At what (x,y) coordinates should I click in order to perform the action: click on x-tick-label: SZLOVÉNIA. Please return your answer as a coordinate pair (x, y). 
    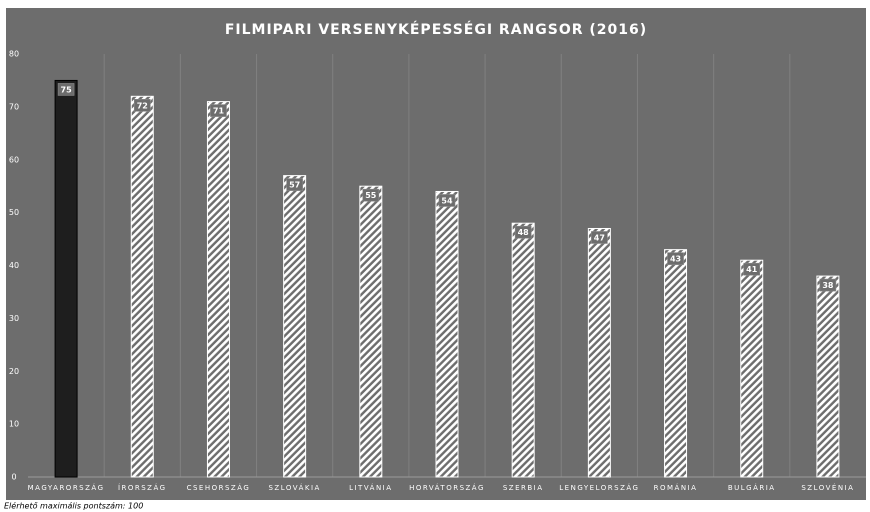
    Looking at the image, I should click on (827, 487).